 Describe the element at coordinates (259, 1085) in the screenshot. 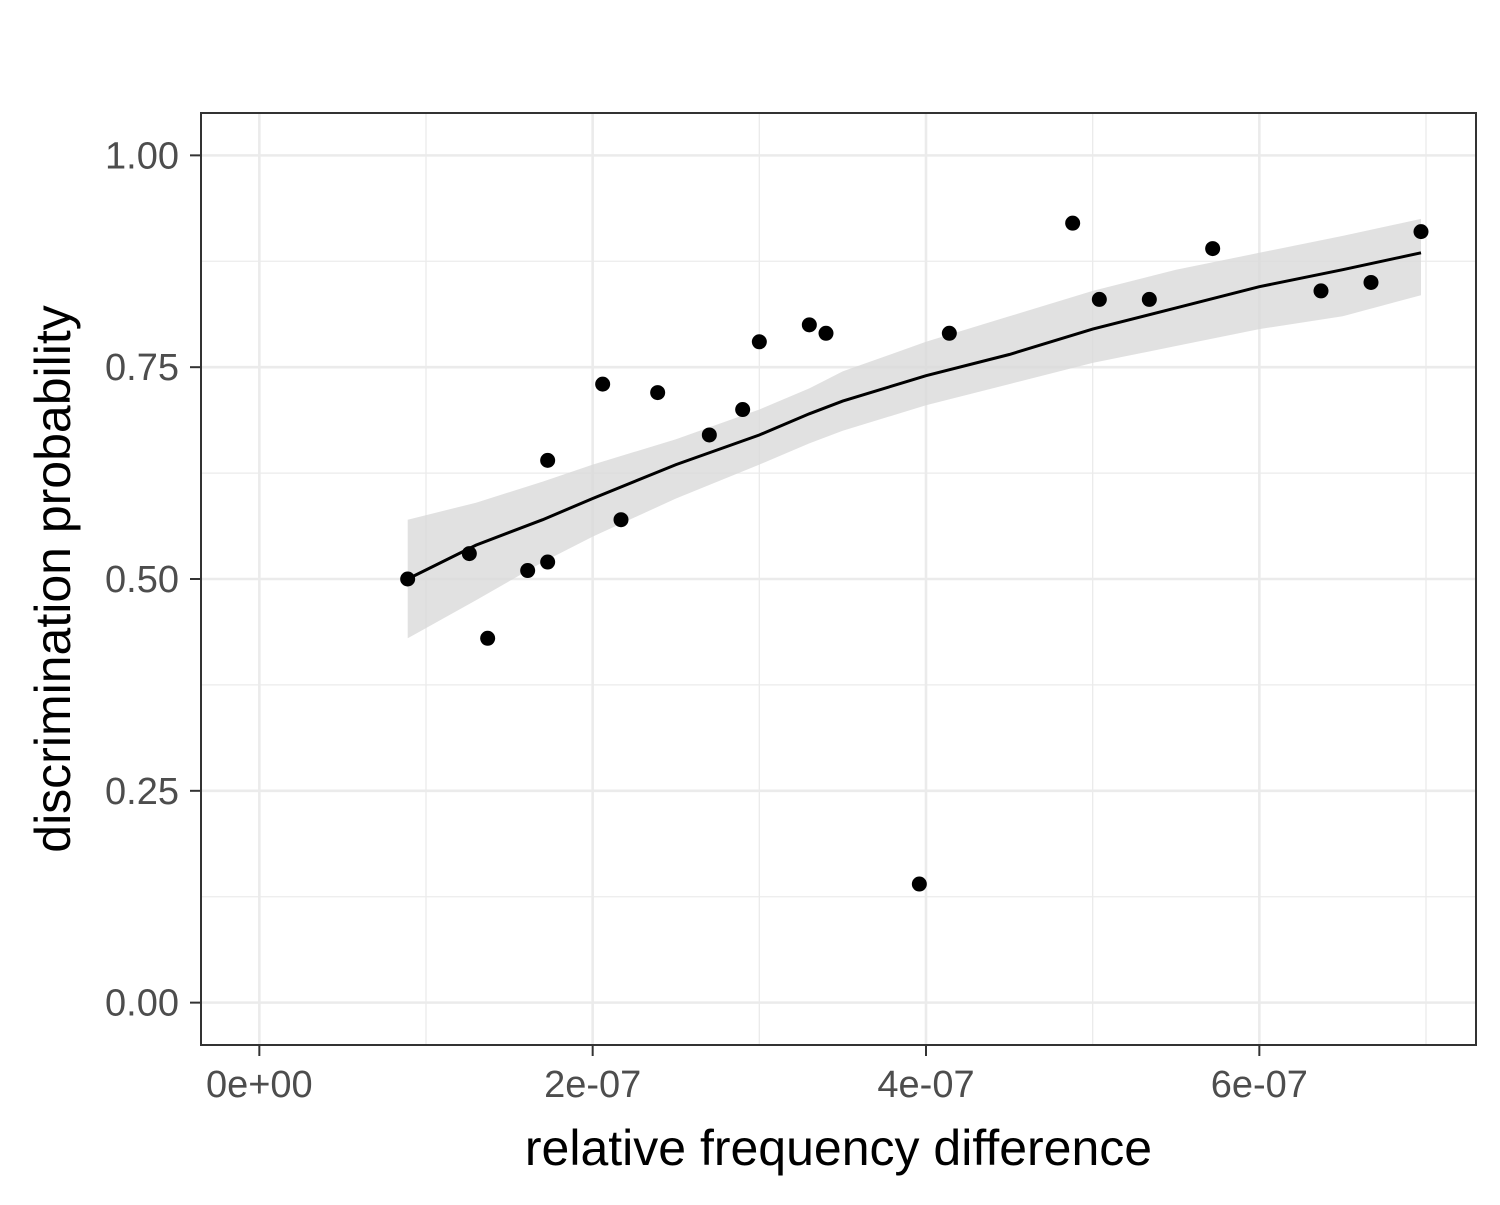

I see `x-tick-label: 0e+00` at that location.